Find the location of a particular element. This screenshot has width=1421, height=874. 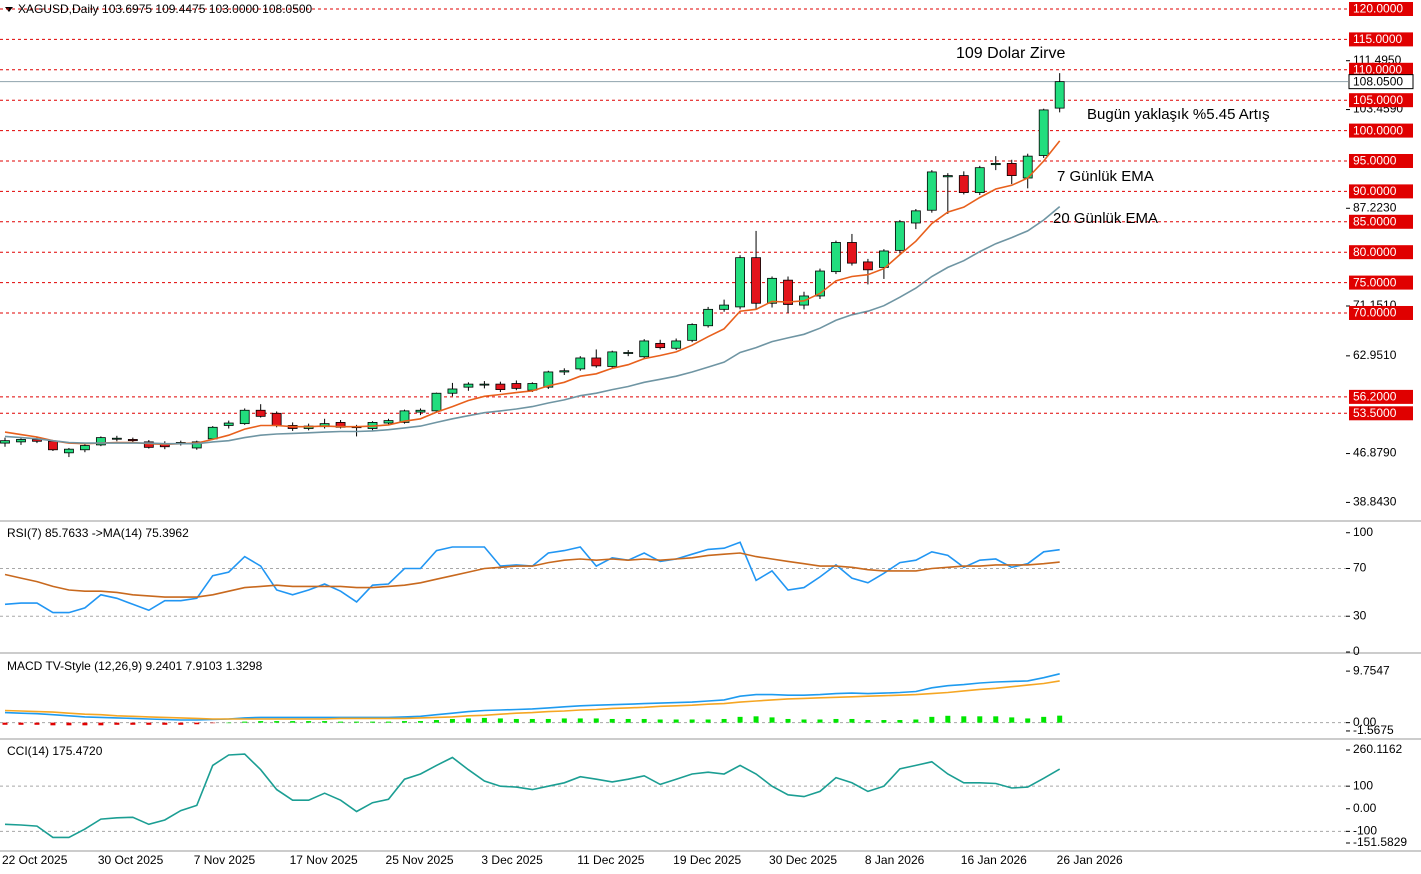

x-tick-label: 8 Jan 2026 is located at coordinates (895, 860).